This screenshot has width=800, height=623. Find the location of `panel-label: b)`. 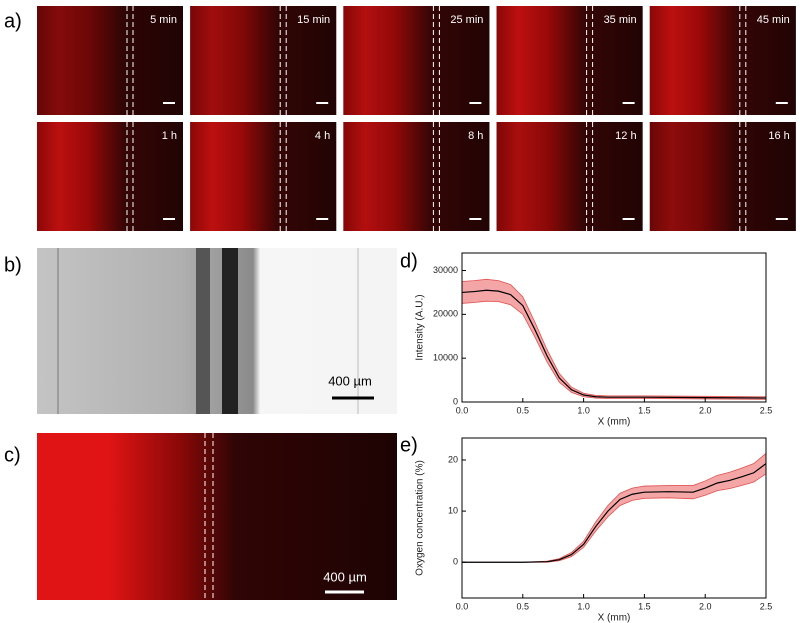

panel-label: b) is located at coordinates (13, 265).